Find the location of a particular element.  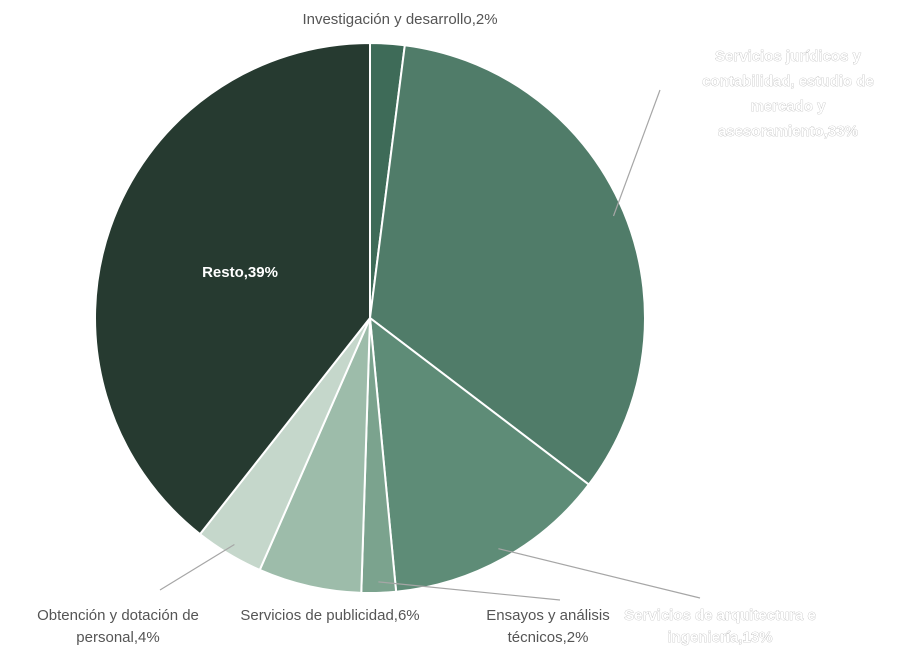

leader-line-juridicos is located at coordinates (636, 153).